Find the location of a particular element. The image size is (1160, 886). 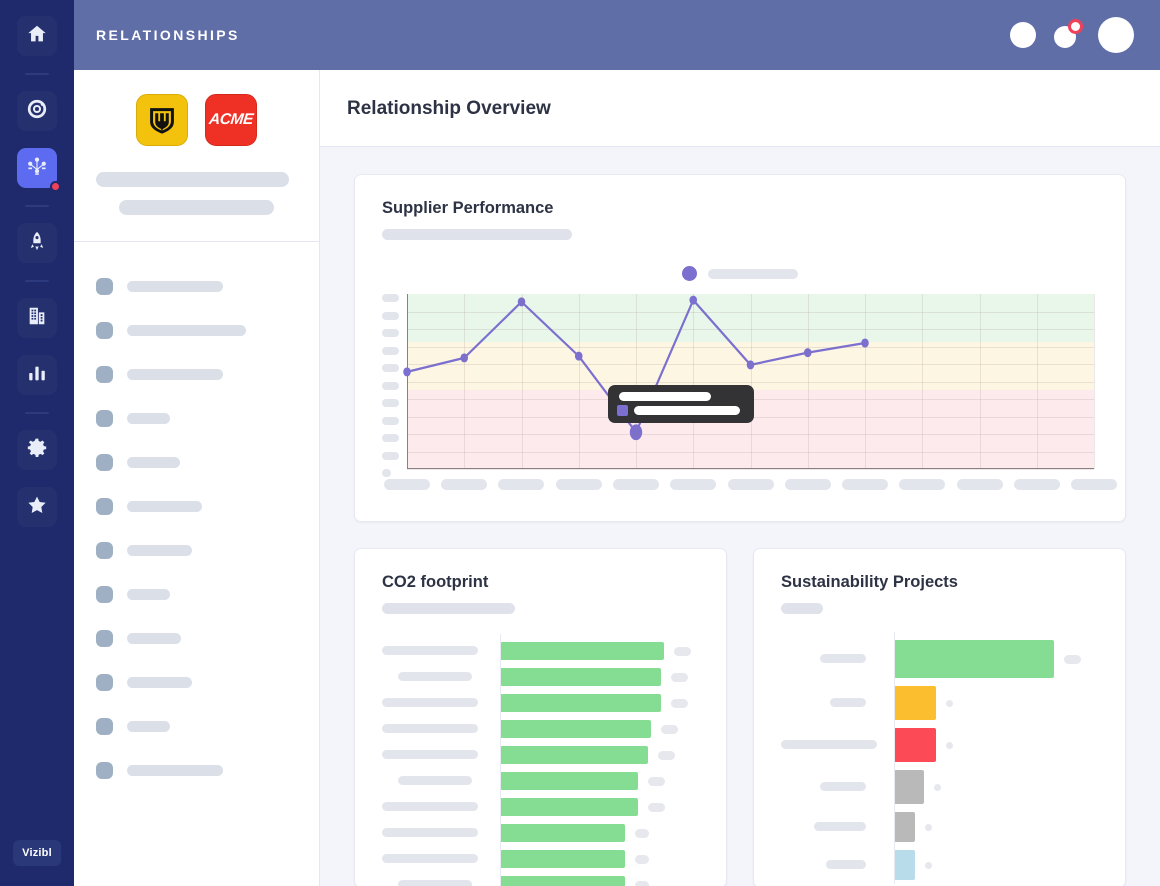

co2-bar-chart is located at coordinates (541, 760).